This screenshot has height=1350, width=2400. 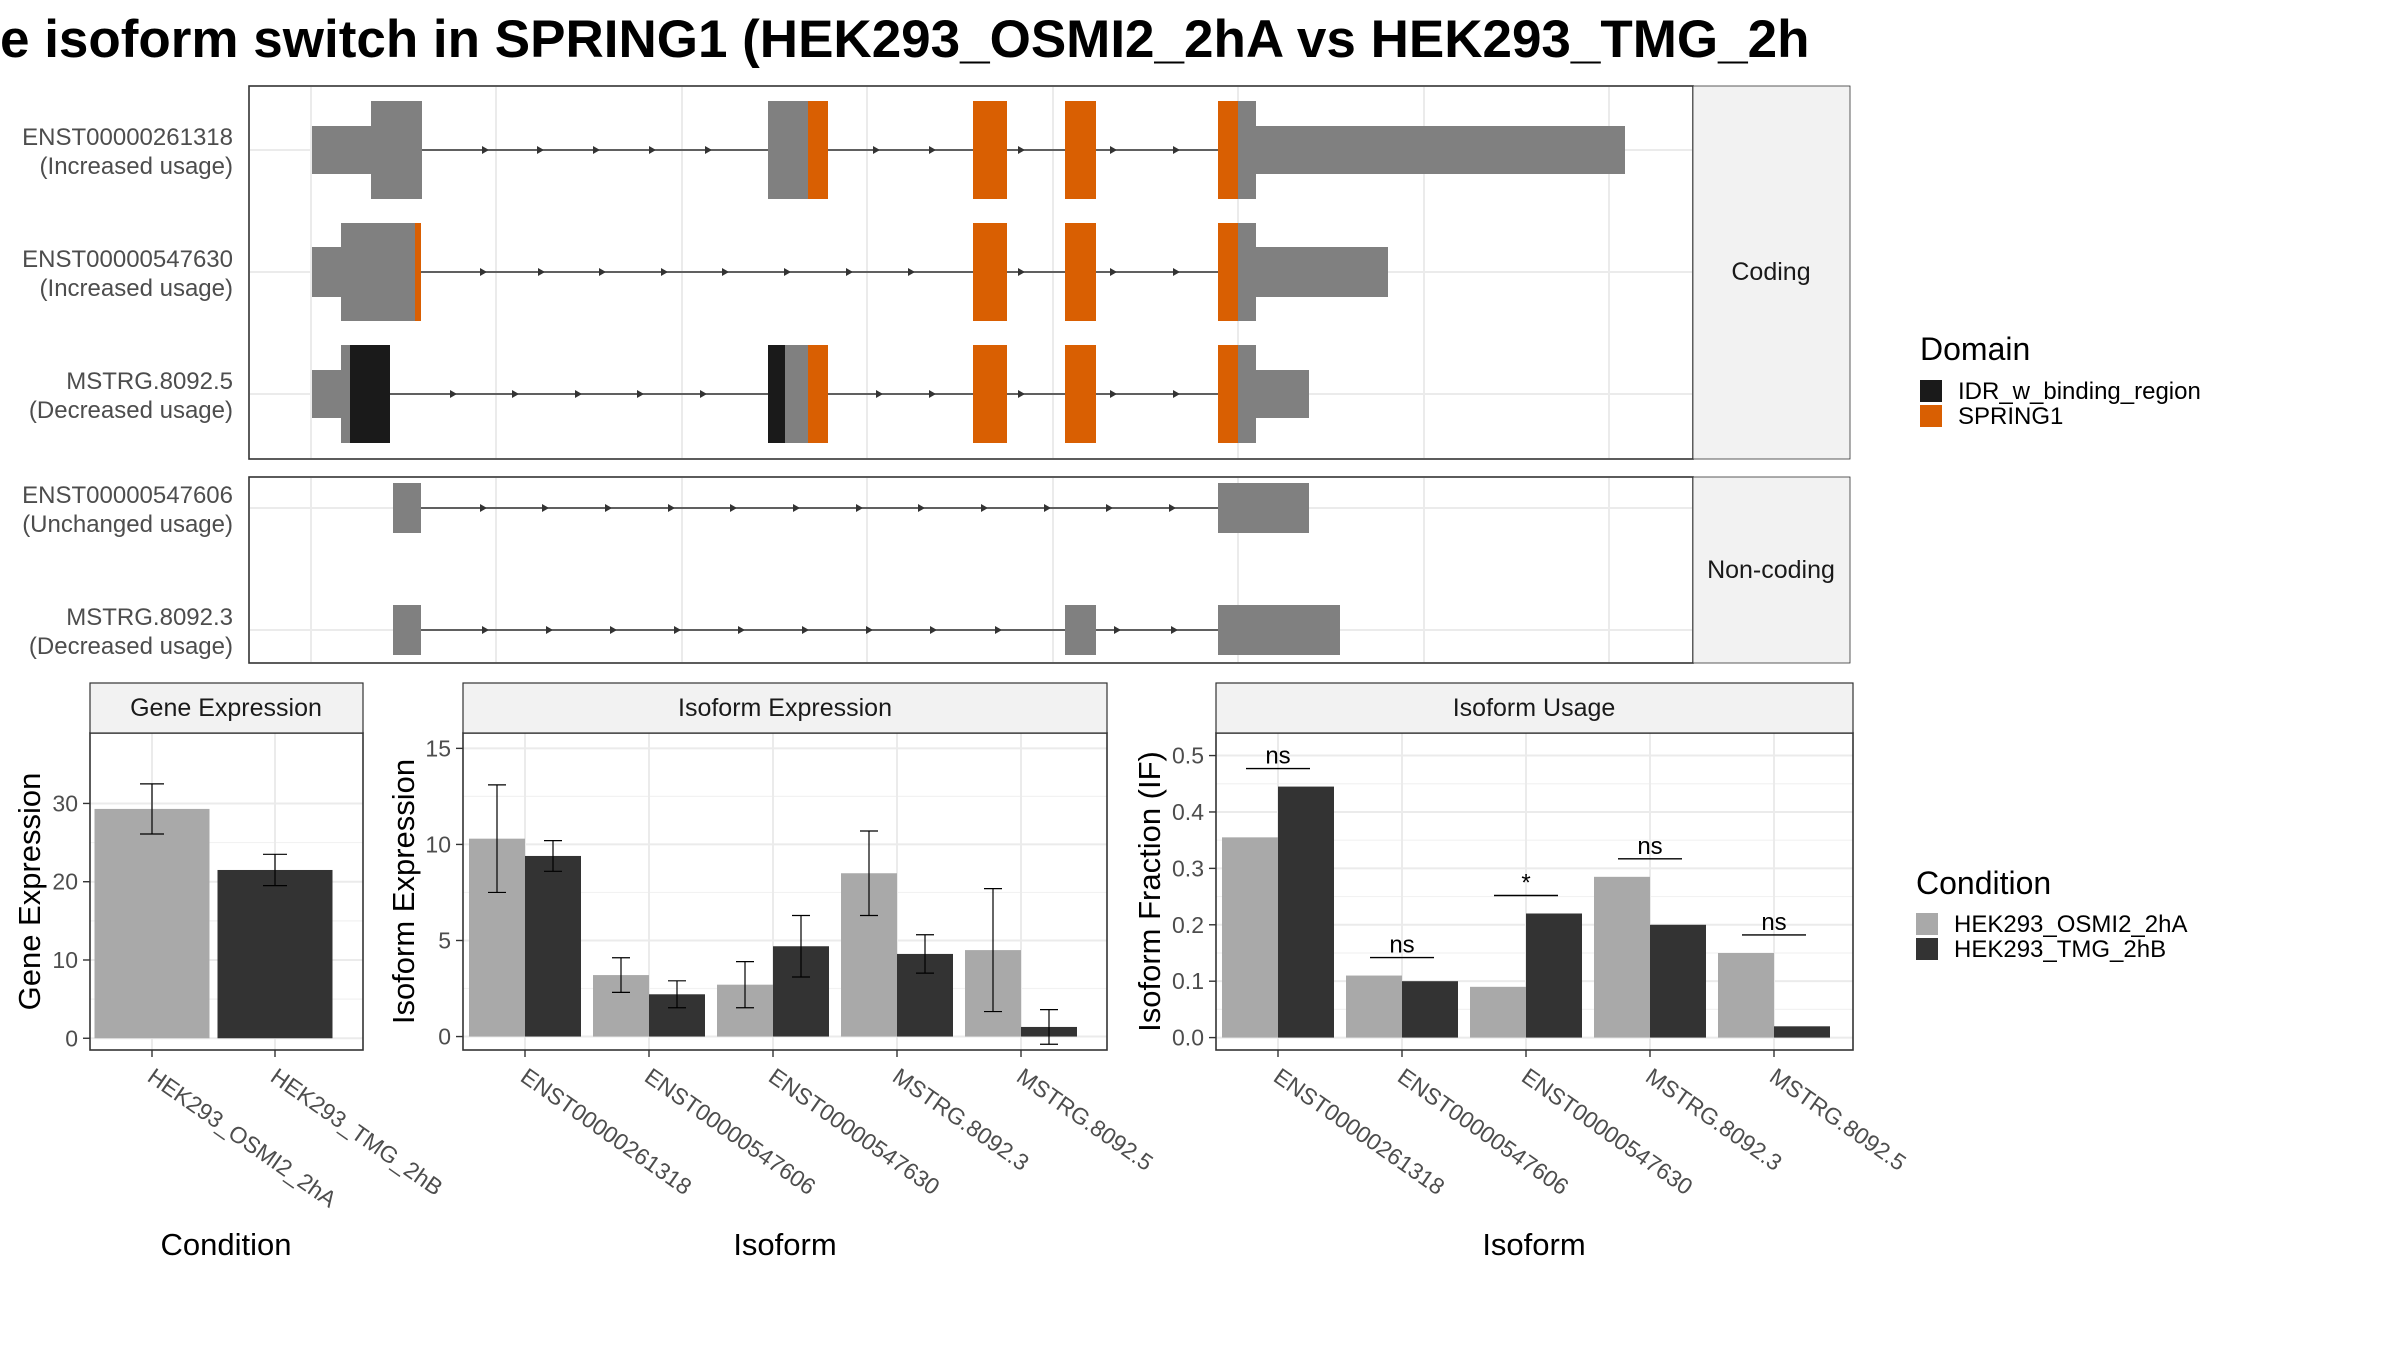 I want to click on transcript-name-4: ENST00000547606, so click(x=127, y=495).